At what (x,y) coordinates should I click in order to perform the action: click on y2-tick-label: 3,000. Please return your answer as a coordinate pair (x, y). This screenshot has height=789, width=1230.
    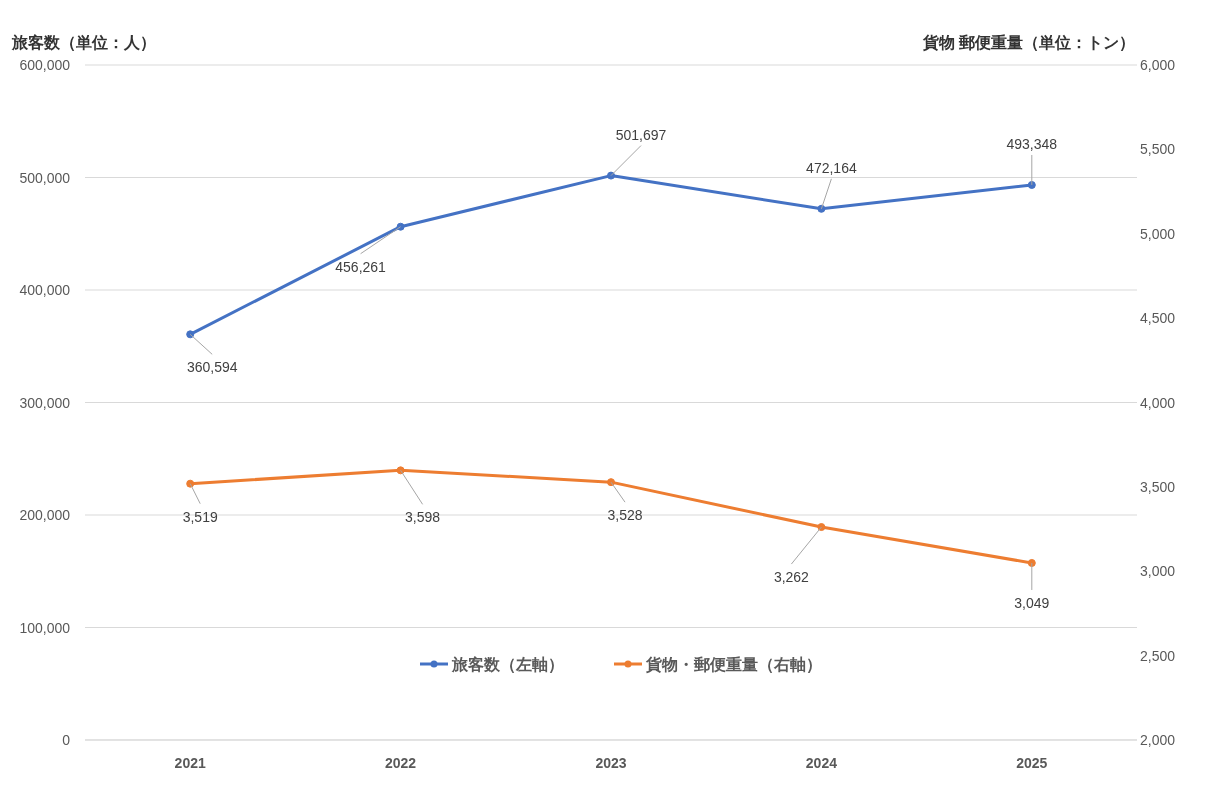
    Looking at the image, I should click on (1158, 571).